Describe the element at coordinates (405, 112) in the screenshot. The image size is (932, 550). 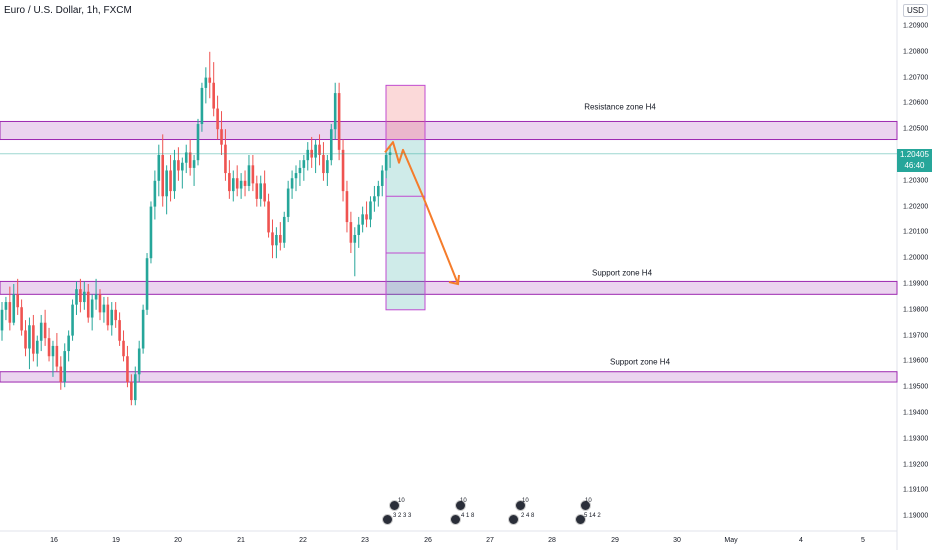
I see `position-stop-area` at that location.